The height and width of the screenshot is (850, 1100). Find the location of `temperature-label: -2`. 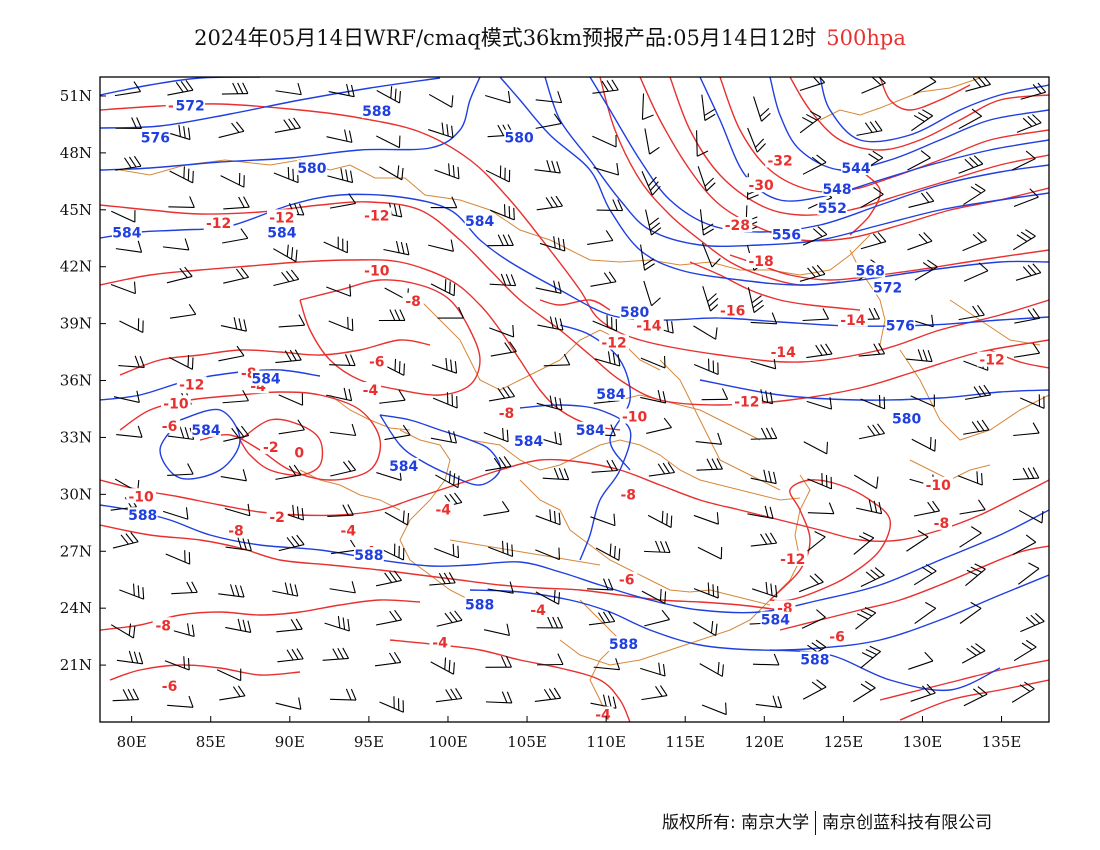

temperature-label: -2 is located at coordinates (277, 518).